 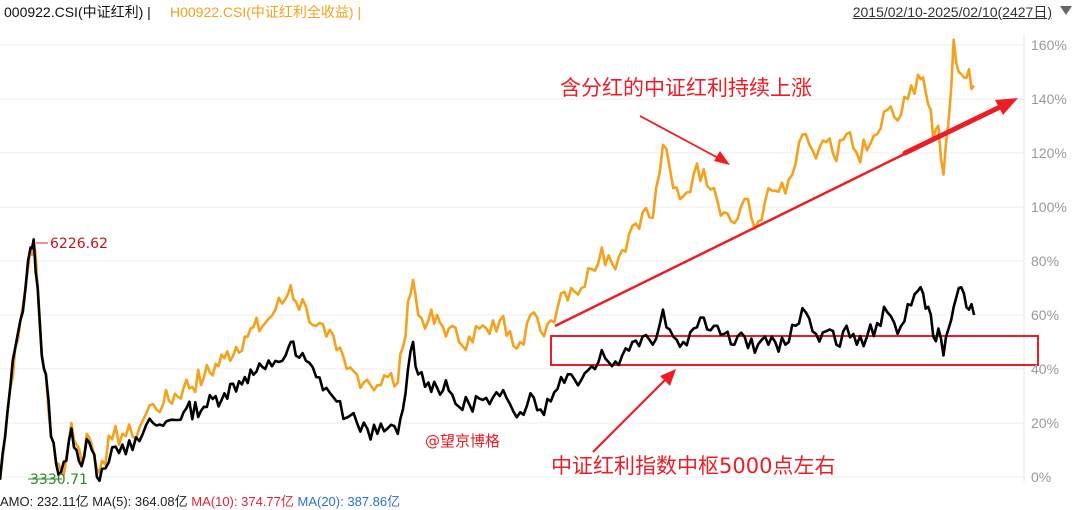 What do you see at coordinates (1045, 315) in the screenshot?
I see `y-tick-label: 60%` at bounding box center [1045, 315].